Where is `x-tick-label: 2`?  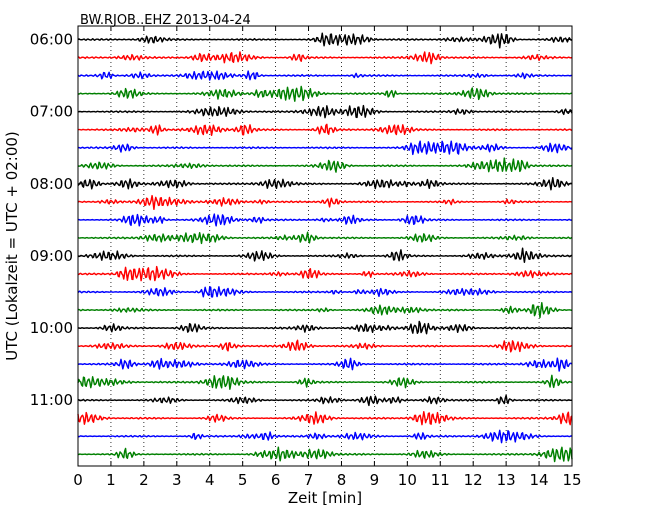
x-tick-label: 2 is located at coordinates (144, 480).